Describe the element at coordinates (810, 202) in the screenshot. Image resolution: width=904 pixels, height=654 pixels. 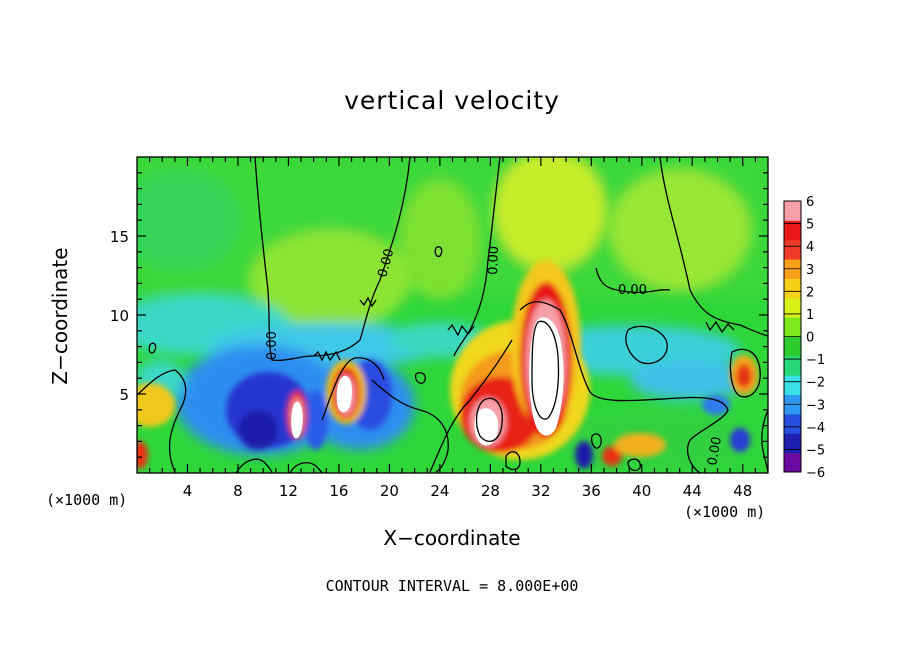
I see `colorbar-tick-label: 6` at that location.